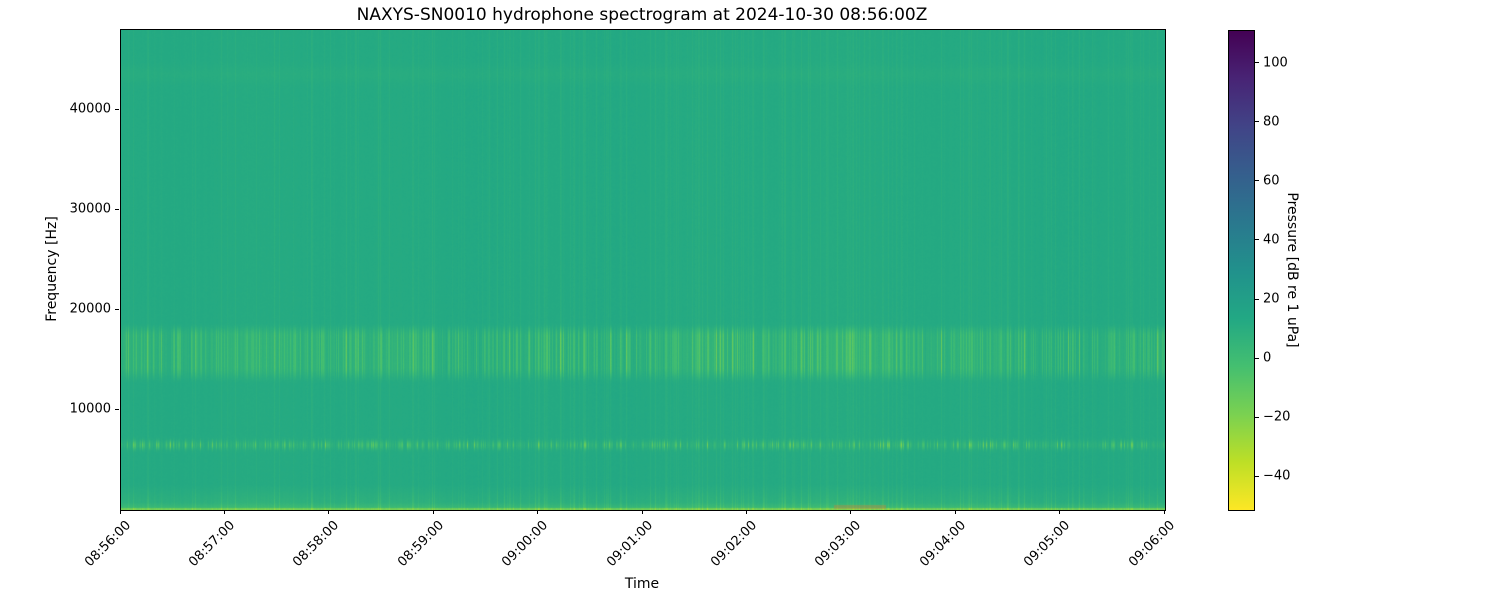 This screenshot has width=1500, height=600. Describe the element at coordinates (1271, 122) in the screenshot. I see `colorbar-tick-label: 80` at that location.